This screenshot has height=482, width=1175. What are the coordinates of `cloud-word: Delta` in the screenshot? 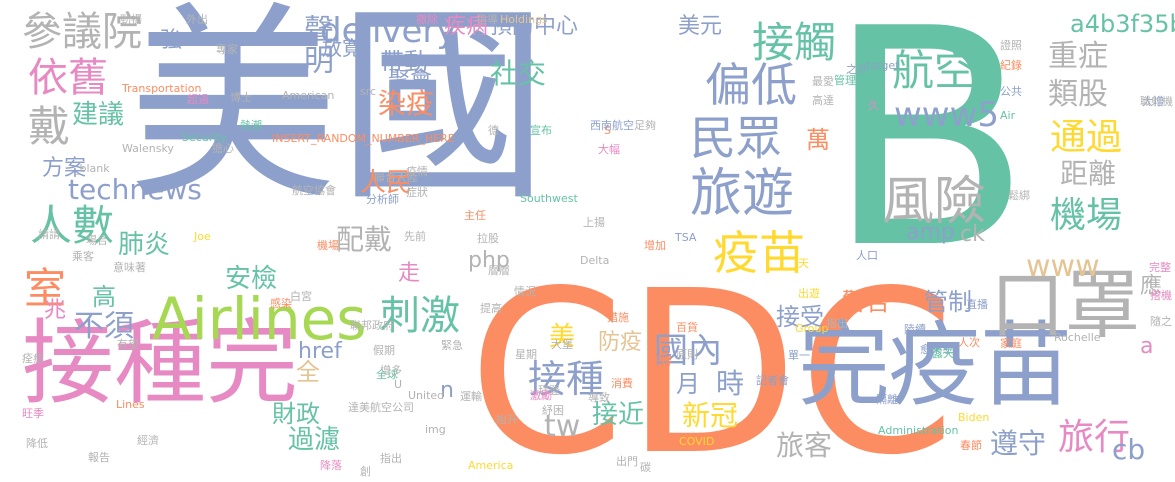 It's located at (595, 260).